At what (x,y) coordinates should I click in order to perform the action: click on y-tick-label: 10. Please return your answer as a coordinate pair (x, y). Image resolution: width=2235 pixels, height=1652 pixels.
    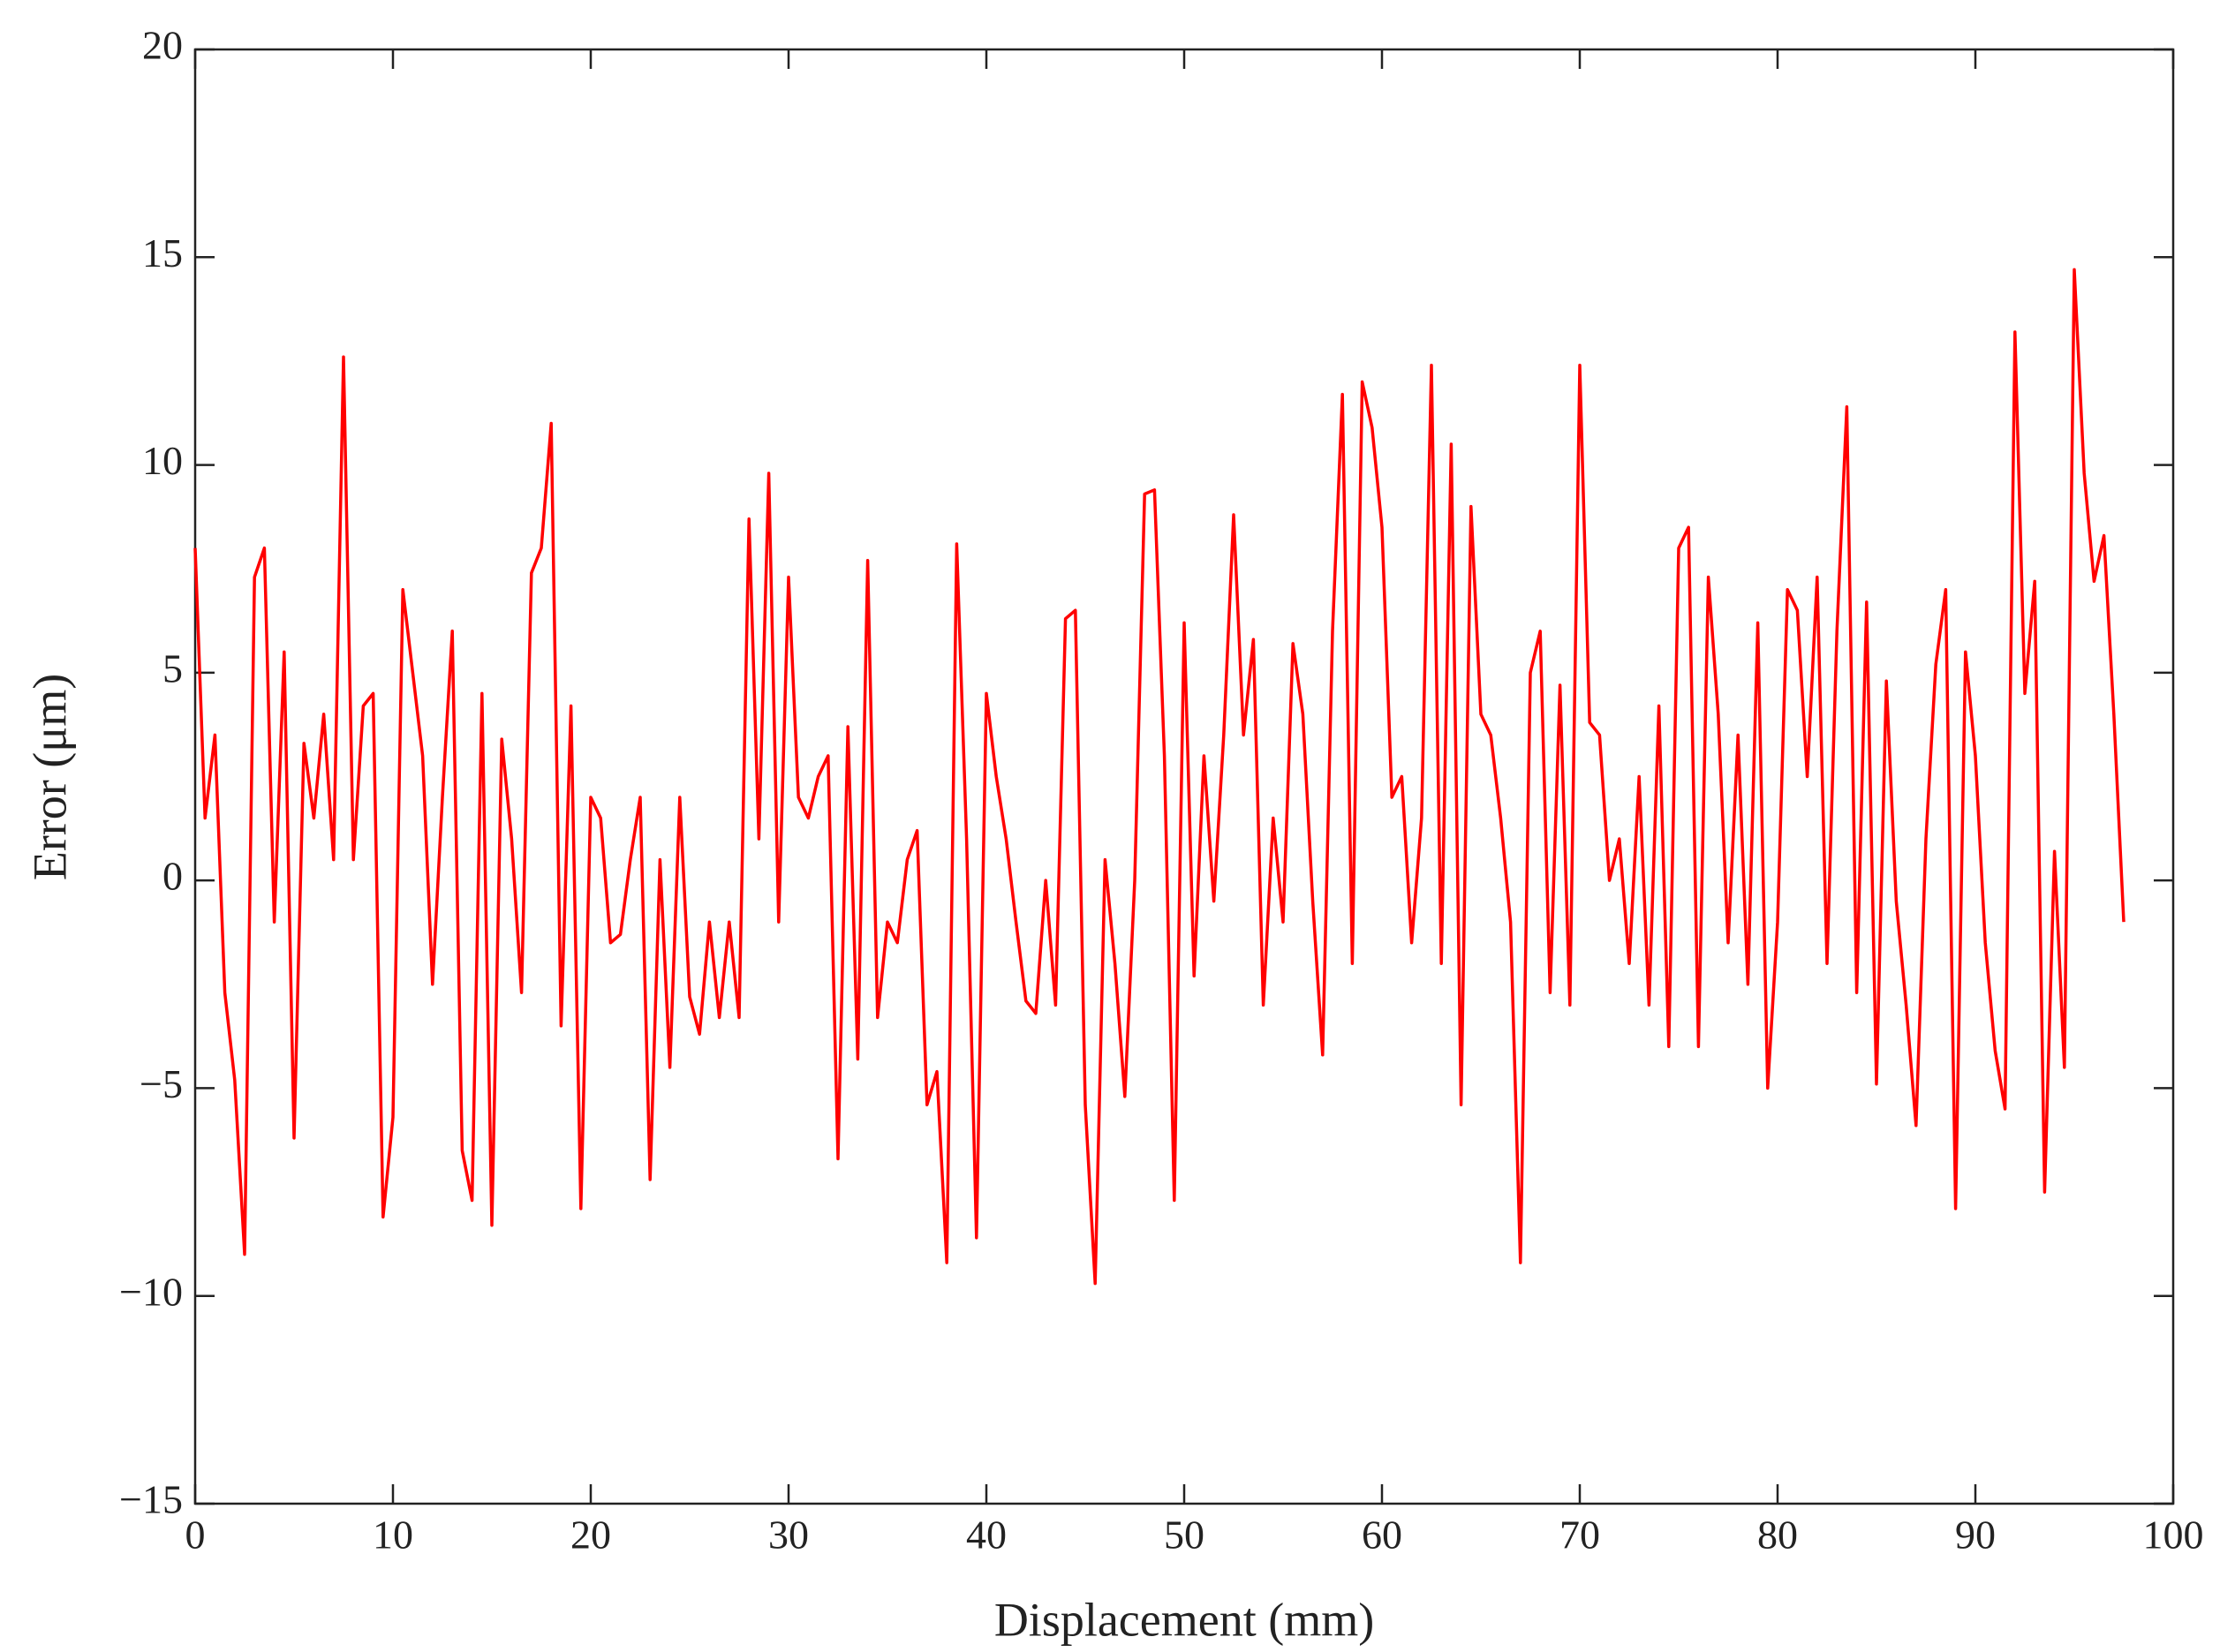
    Looking at the image, I should click on (162, 461).